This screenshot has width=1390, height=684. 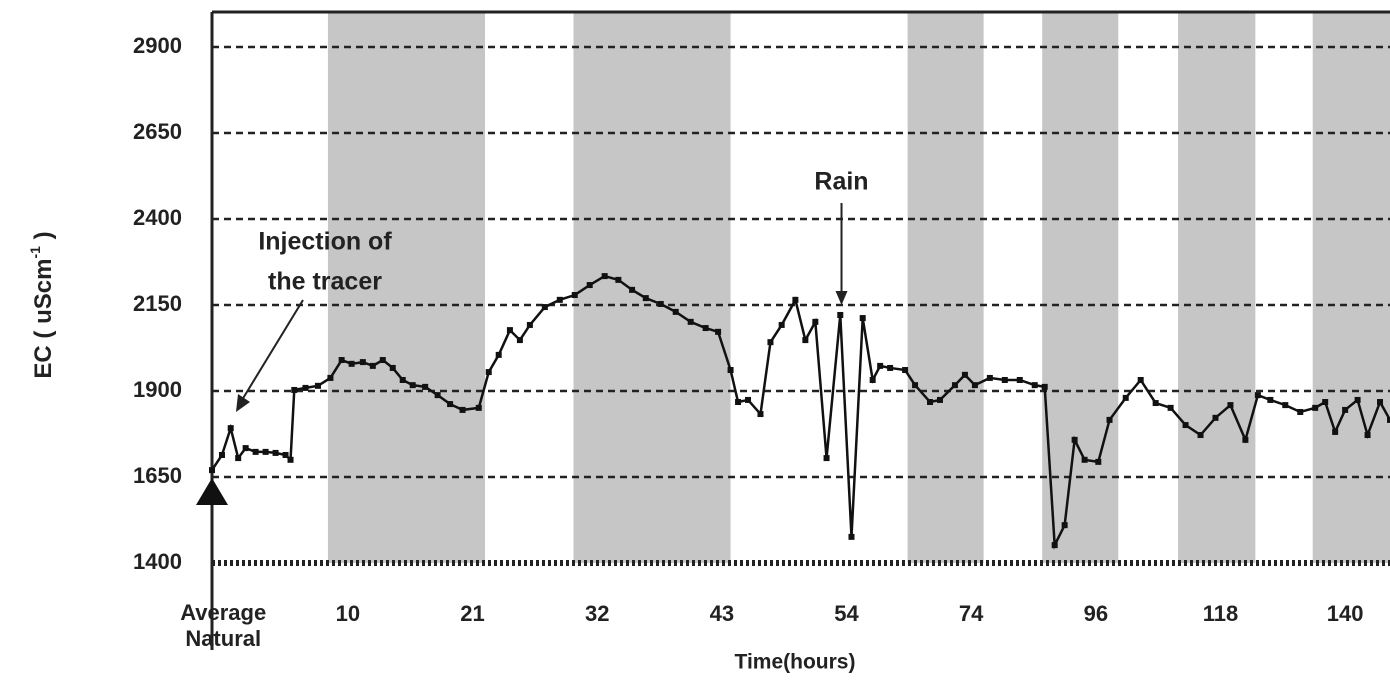 What do you see at coordinates (722, 613) in the screenshot?
I see `x-tick-label: 43` at bounding box center [722, 613].